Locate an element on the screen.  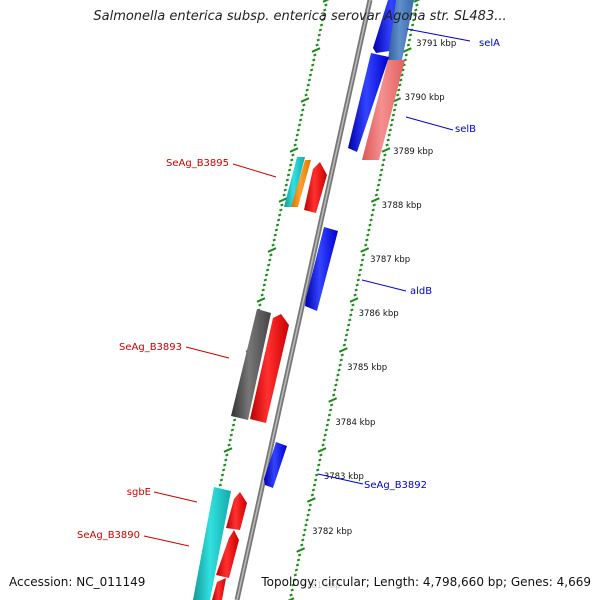
label-selB: selB is located at coordinates (465, 129).